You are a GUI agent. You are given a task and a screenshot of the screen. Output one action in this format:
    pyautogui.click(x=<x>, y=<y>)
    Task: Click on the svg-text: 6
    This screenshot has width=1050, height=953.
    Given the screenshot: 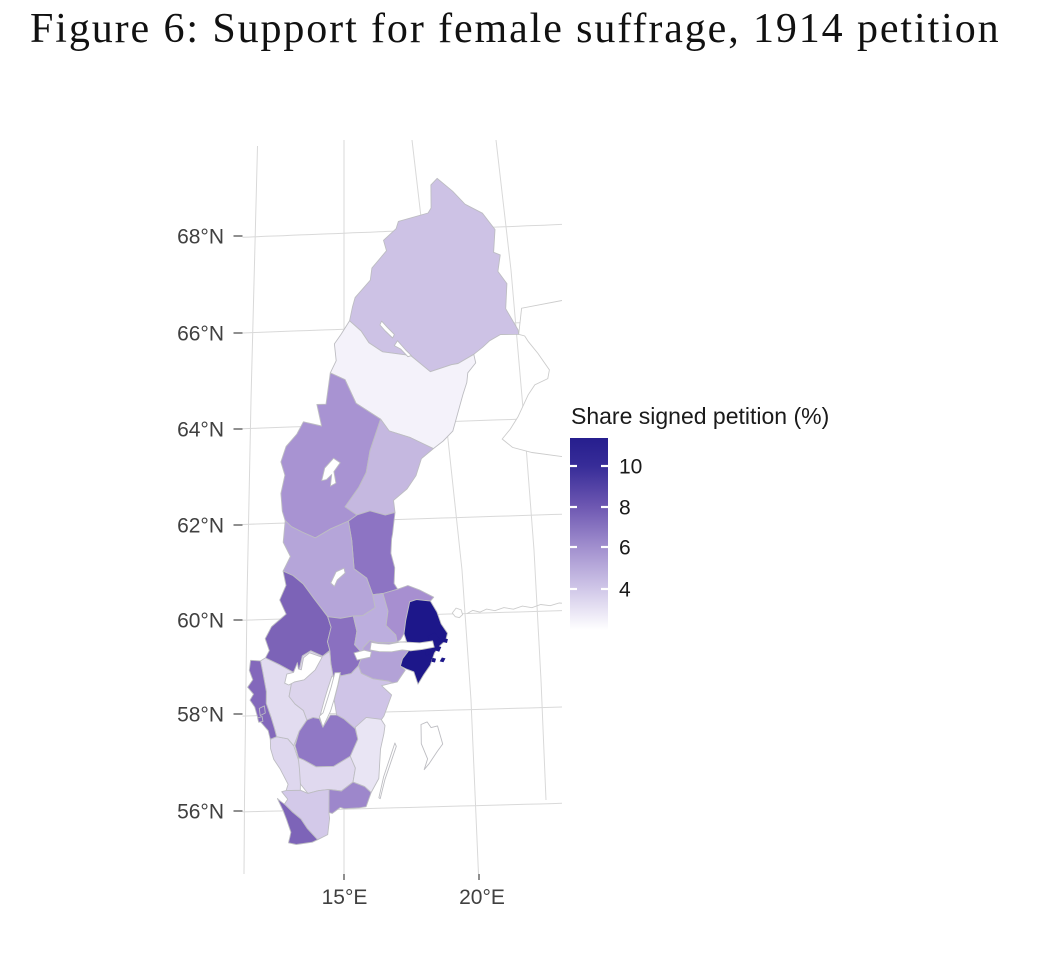 What is the action you would take?
    pyautogui.click(x=625, y=548)
    